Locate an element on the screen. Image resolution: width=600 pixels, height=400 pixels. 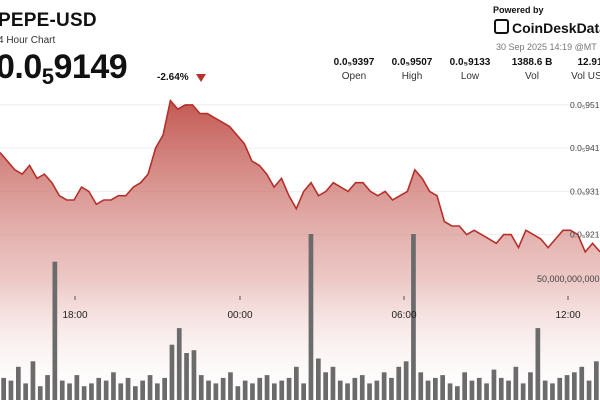
y-tick-label: 0.0₅921 is located at coordinates (585, 235).